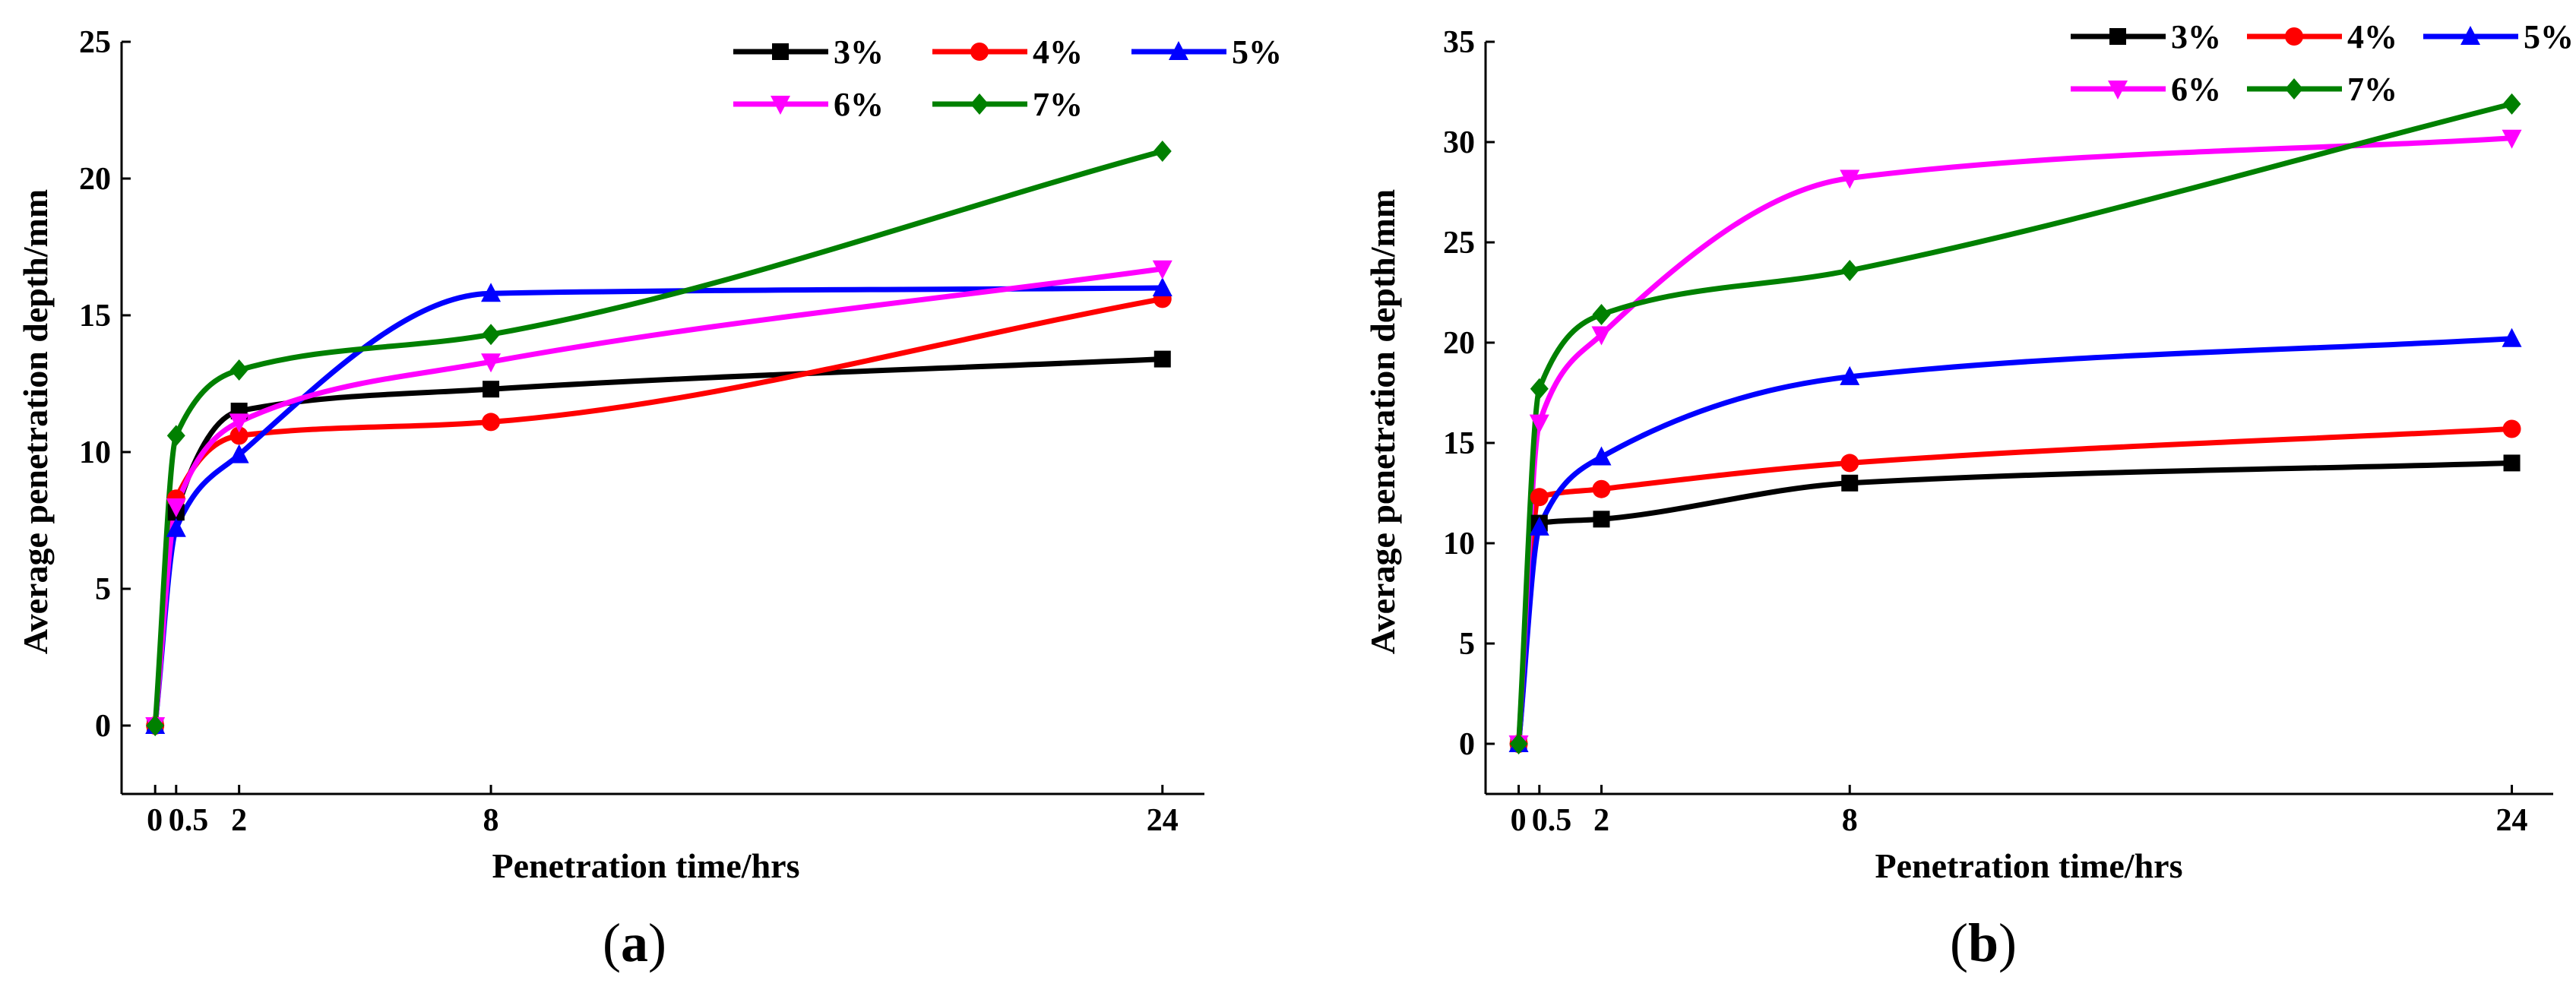 The height and width of the screenshot is (993, 2576). I want to click on series-line-4pct, so click(2015, 586).